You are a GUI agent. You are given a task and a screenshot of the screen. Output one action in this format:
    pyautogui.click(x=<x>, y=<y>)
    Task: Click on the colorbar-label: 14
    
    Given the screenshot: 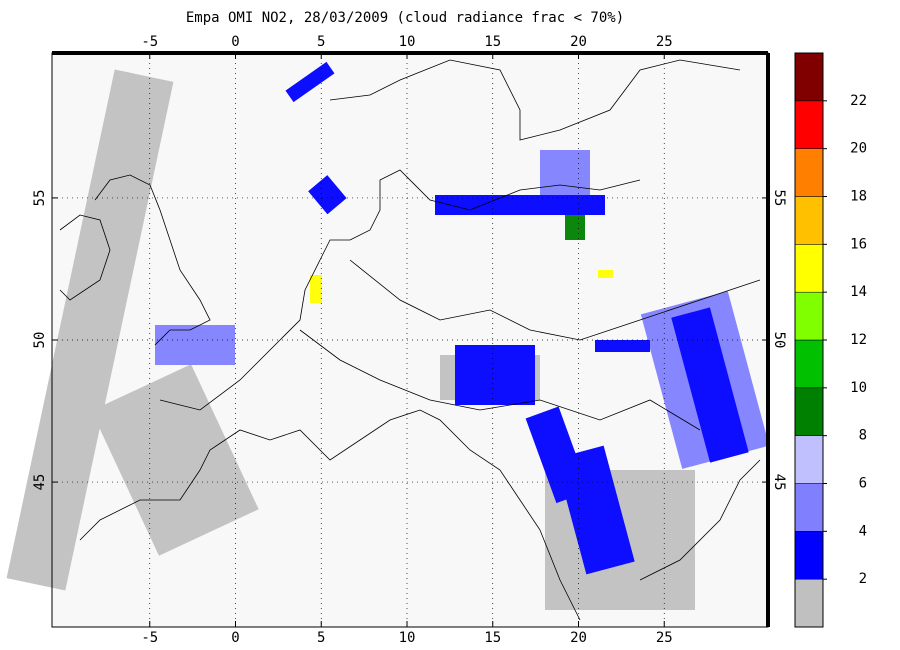 What is the action you would take?
    pyautogui.click(x=858, y=292)
    